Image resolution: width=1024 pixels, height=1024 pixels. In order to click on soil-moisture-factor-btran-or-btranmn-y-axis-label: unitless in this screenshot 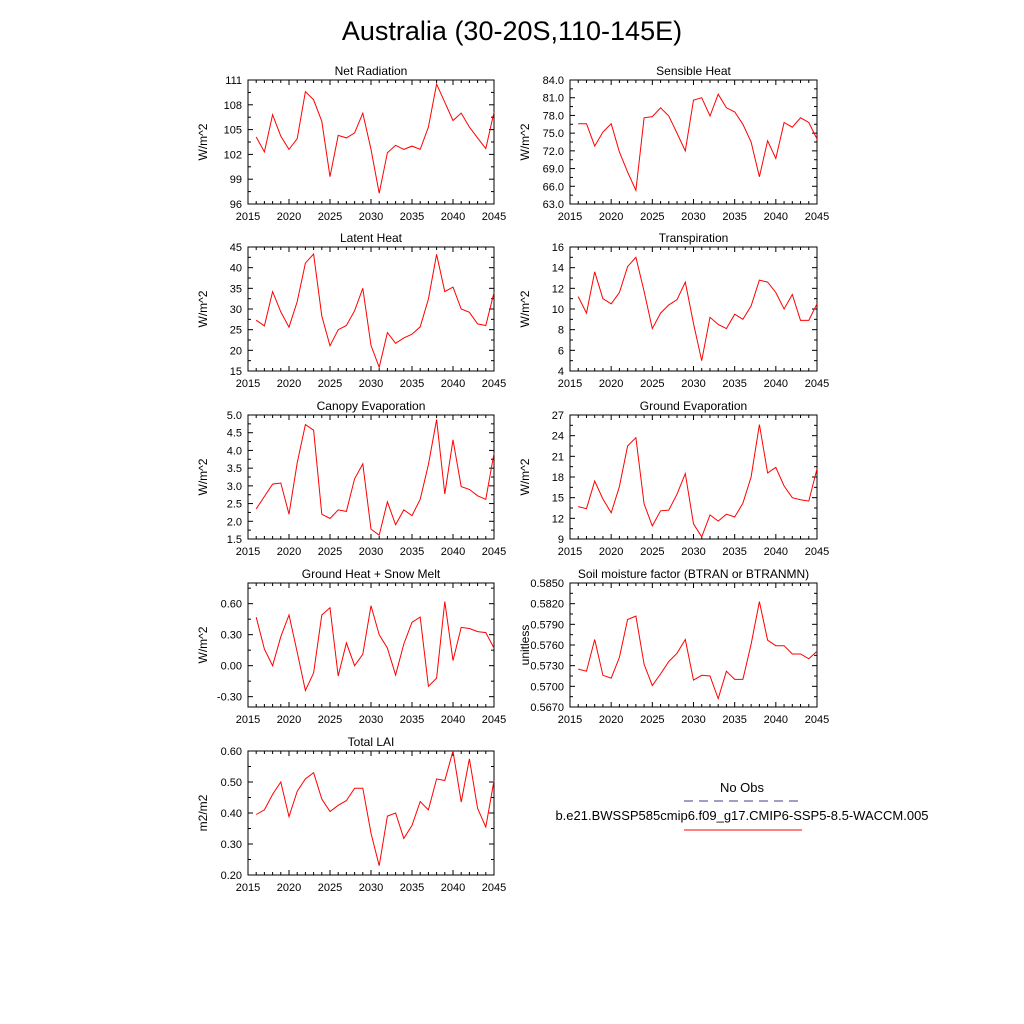, I will do `click(525, 645)`.